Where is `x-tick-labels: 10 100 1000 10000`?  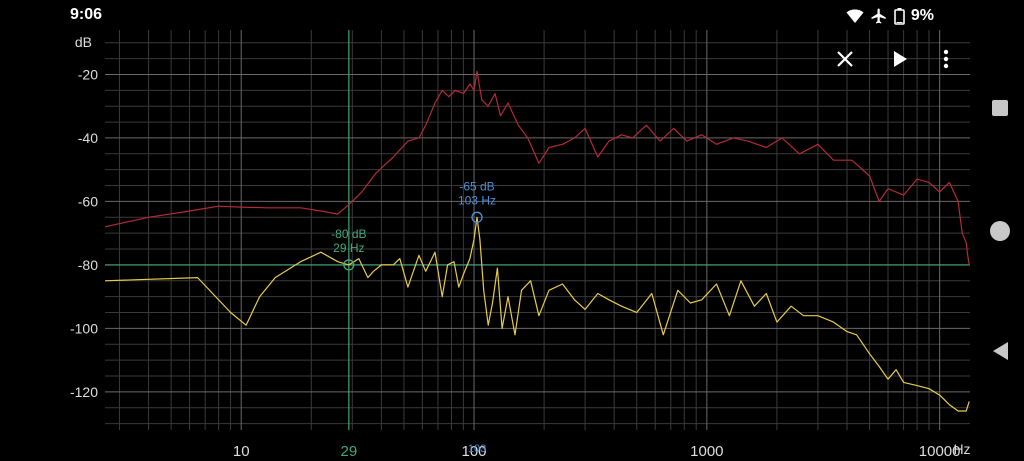
x-tick-labels: 10 100 1000 10000 is located at coordinates (597, 451).